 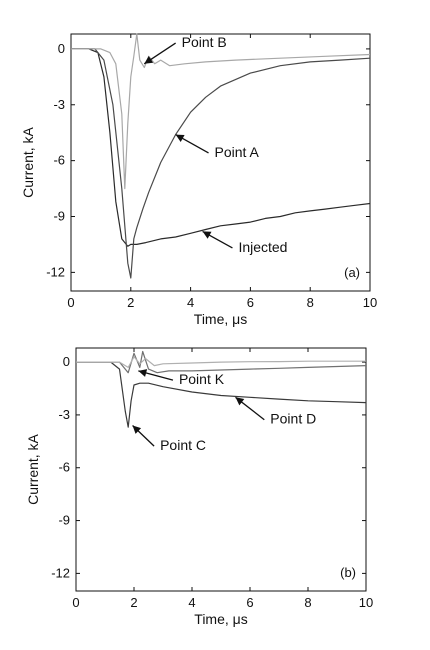 What do you see at coordinates (202, 379) in the screenshot?
I see `annotation-point-k: Point K` at bounding box center [202, 379].